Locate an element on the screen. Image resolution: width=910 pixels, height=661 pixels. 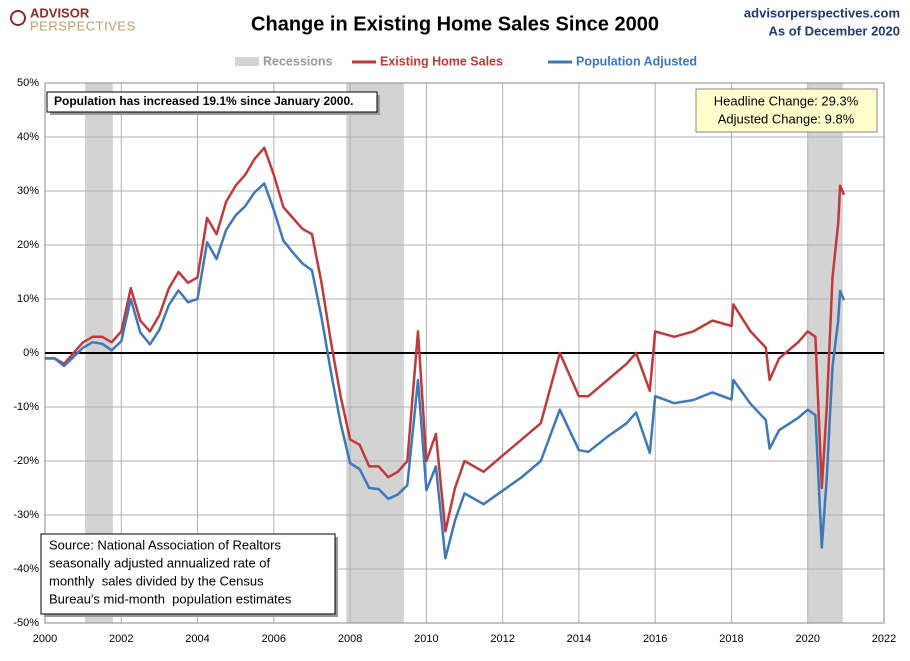
y-tick-label: 10% is located at coordinates (28, 299).